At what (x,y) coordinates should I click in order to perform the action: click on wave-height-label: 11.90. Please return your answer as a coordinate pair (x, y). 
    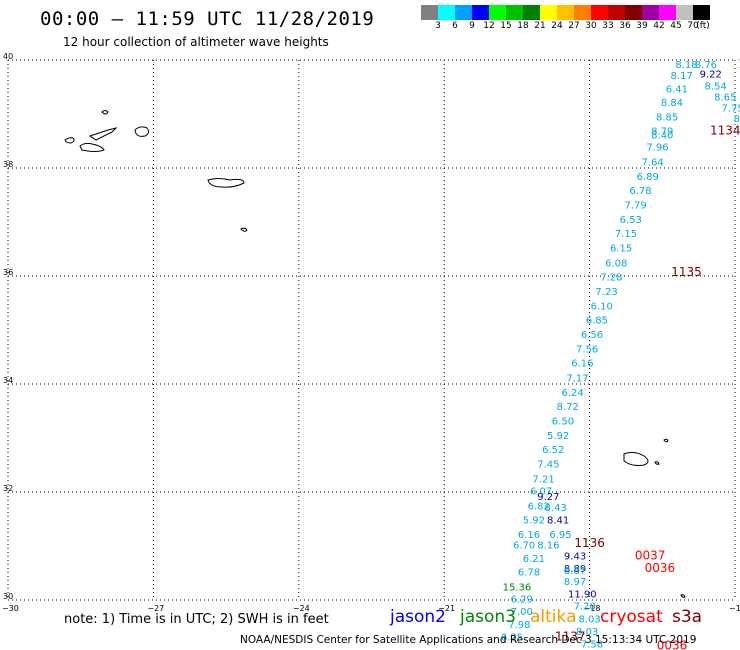
    Looking at the image, I should click on (582, 594).